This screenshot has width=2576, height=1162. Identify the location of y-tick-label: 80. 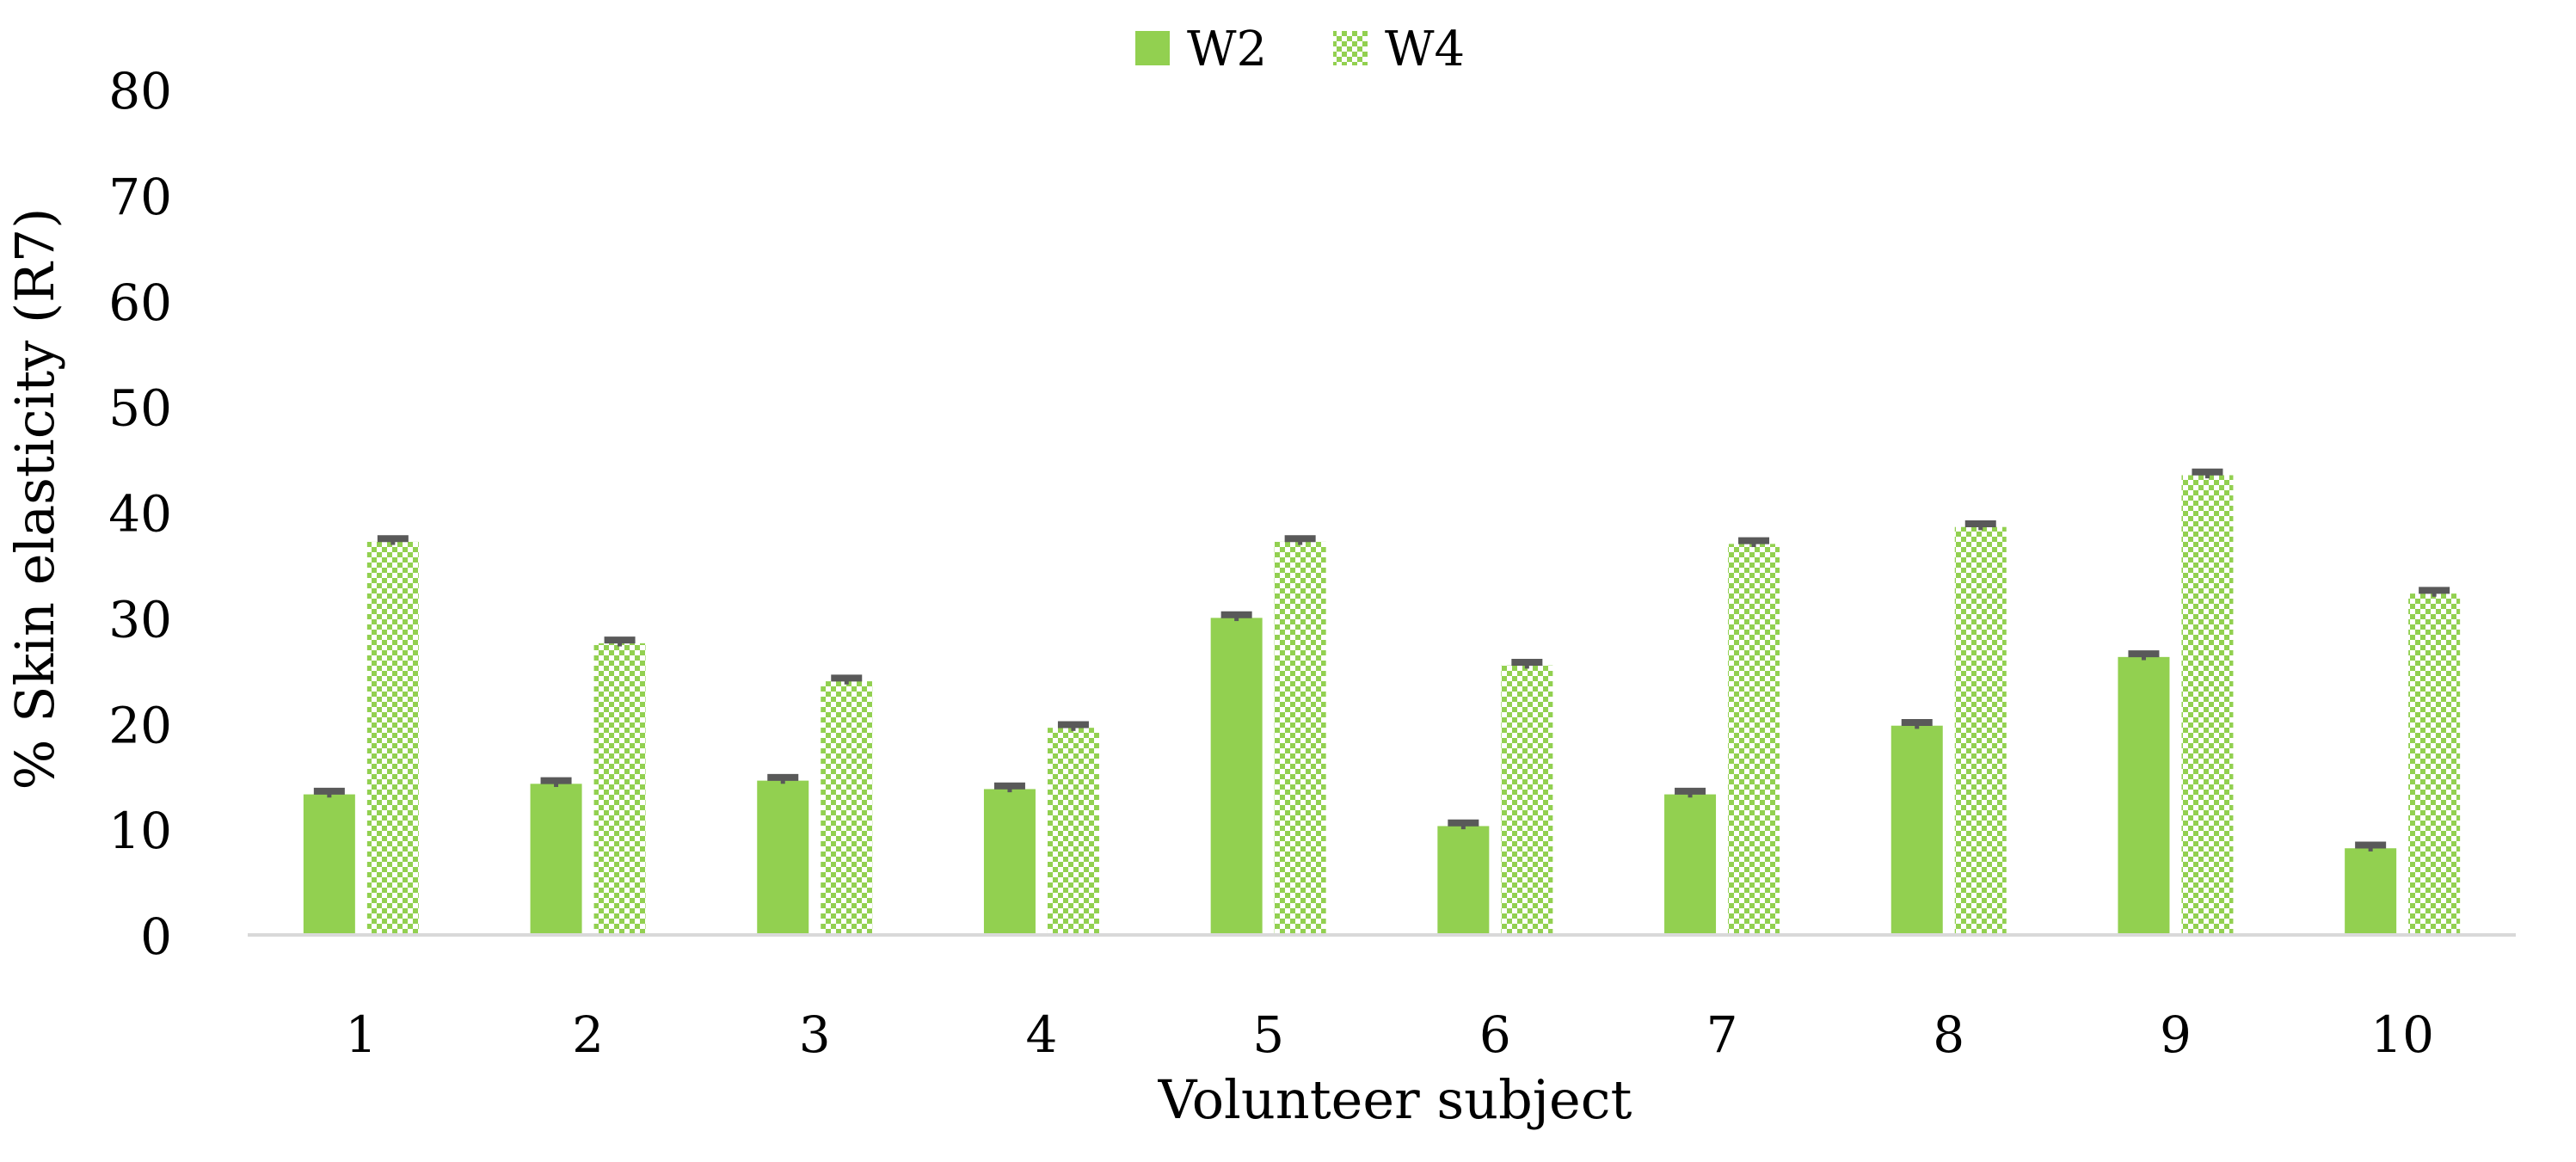
(140, 91).